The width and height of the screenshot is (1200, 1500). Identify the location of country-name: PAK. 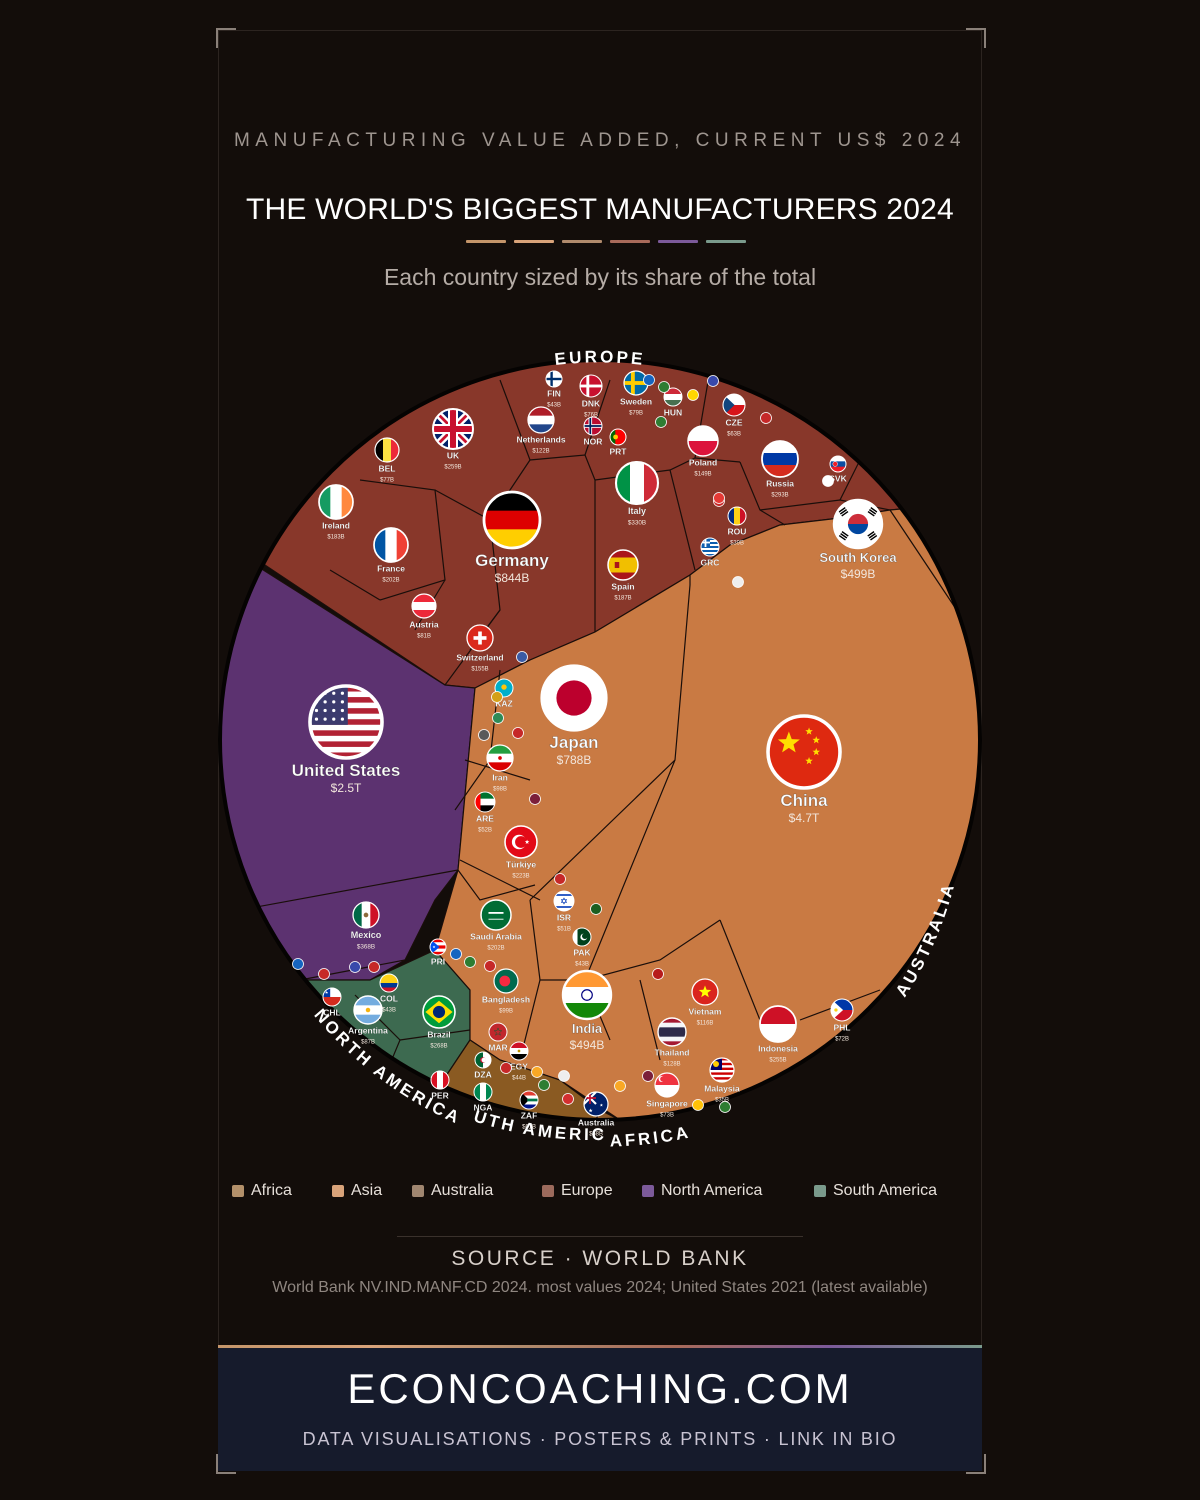
(582, 953).